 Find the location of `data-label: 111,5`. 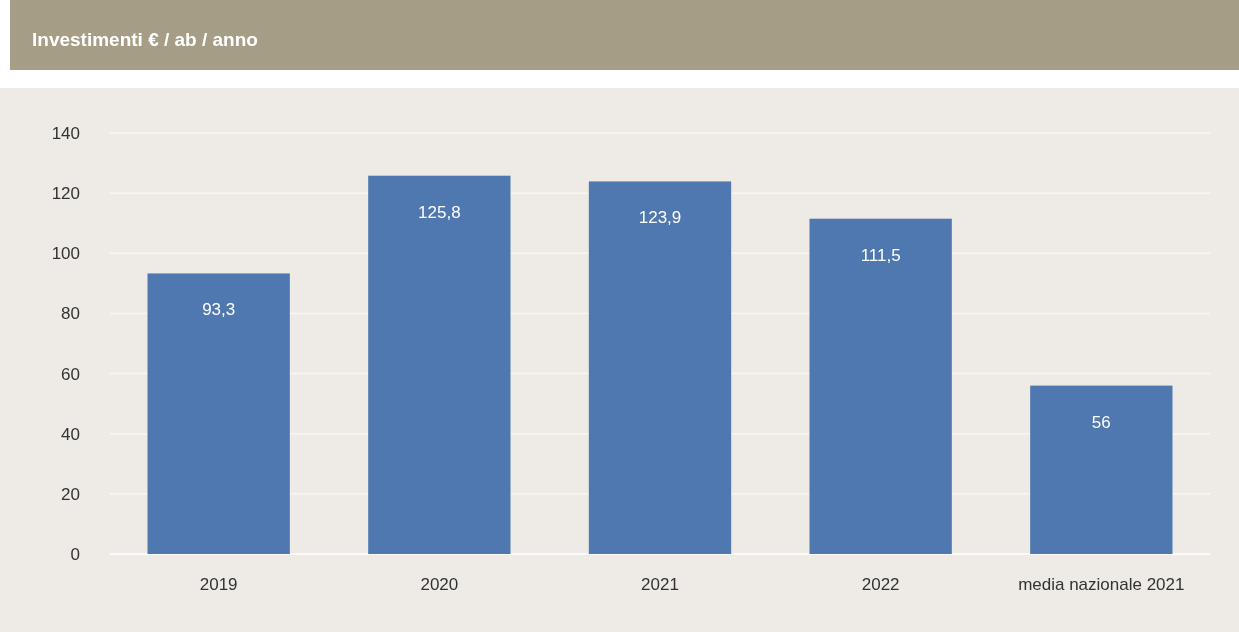

data-label: 111,5 is located at coordinates (880, 255).